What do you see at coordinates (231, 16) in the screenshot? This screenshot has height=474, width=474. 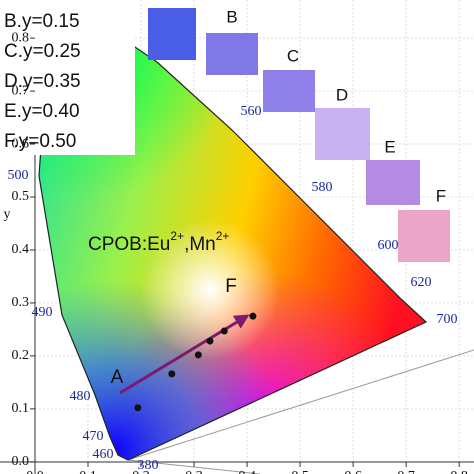 I see `photo-label: B` at bounding box center [231, 16].